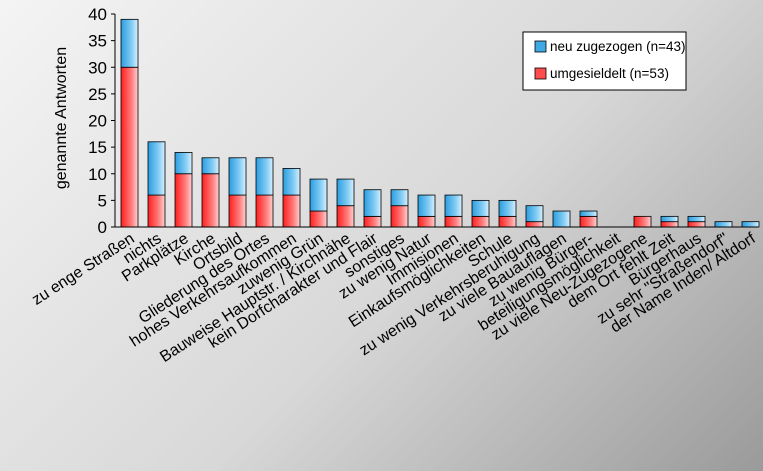 This screenshot has height=471, width=763. I want to click on y-tick-label: 15, so click(97, 147).